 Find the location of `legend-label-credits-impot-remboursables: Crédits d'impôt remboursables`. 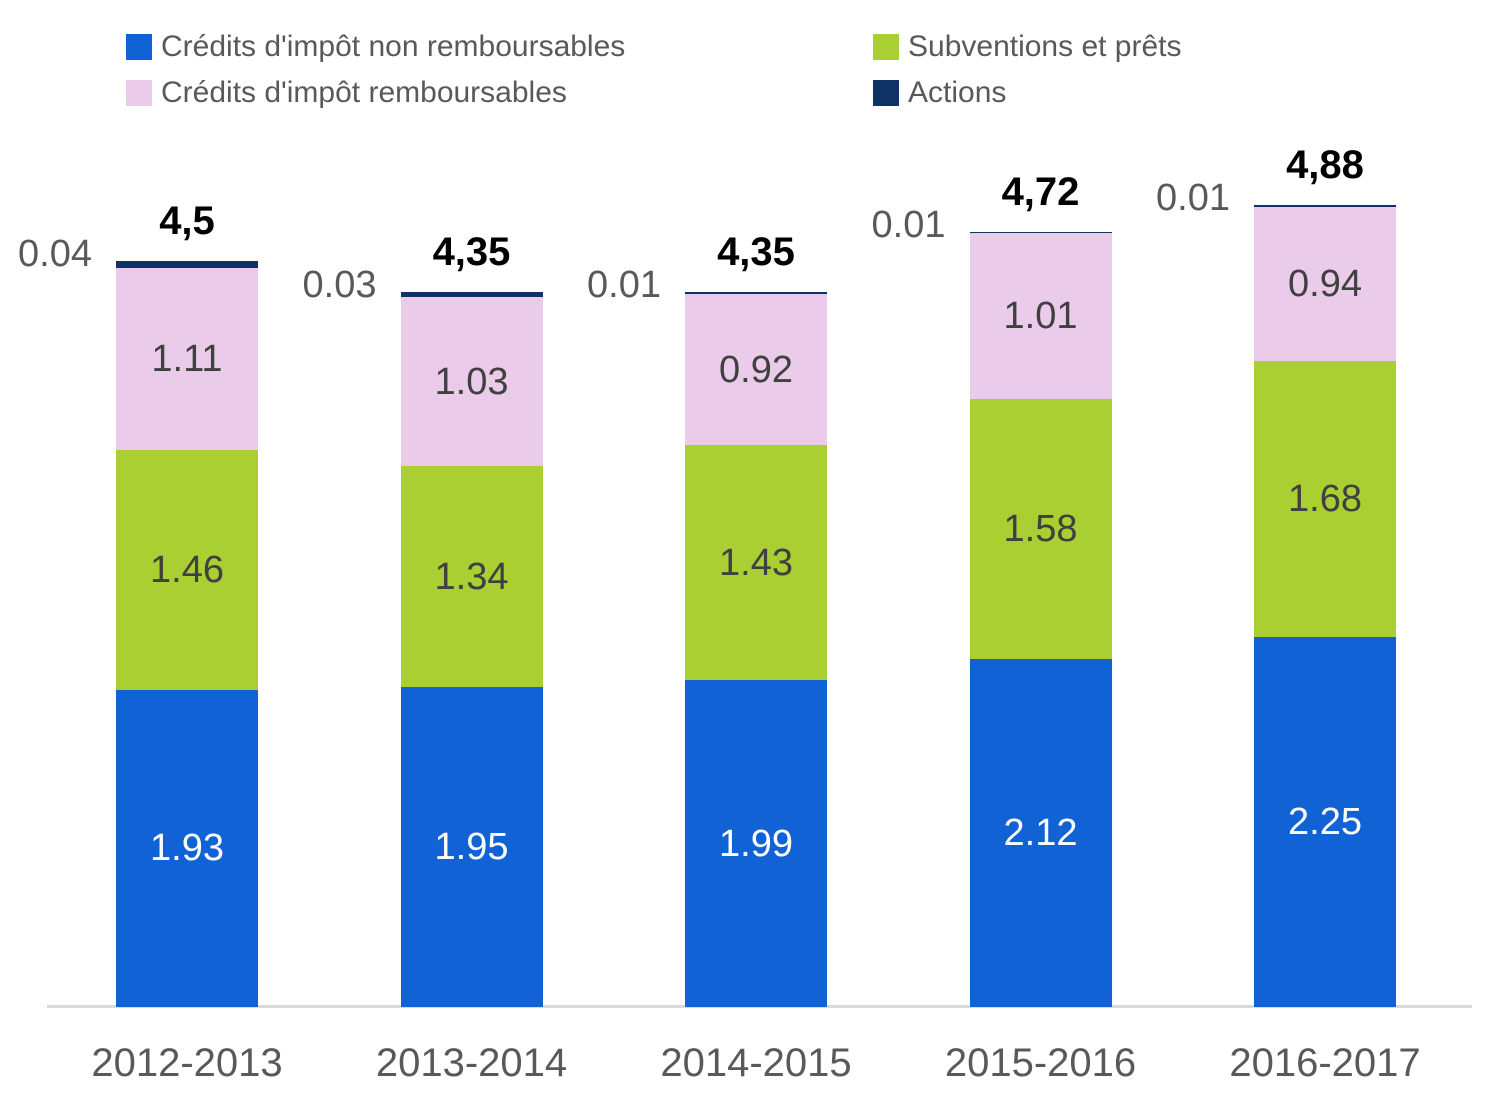

legend-label-credits-impot-remboursables: Crédits d'impôt remboursables is located at coordinates (364, 92).